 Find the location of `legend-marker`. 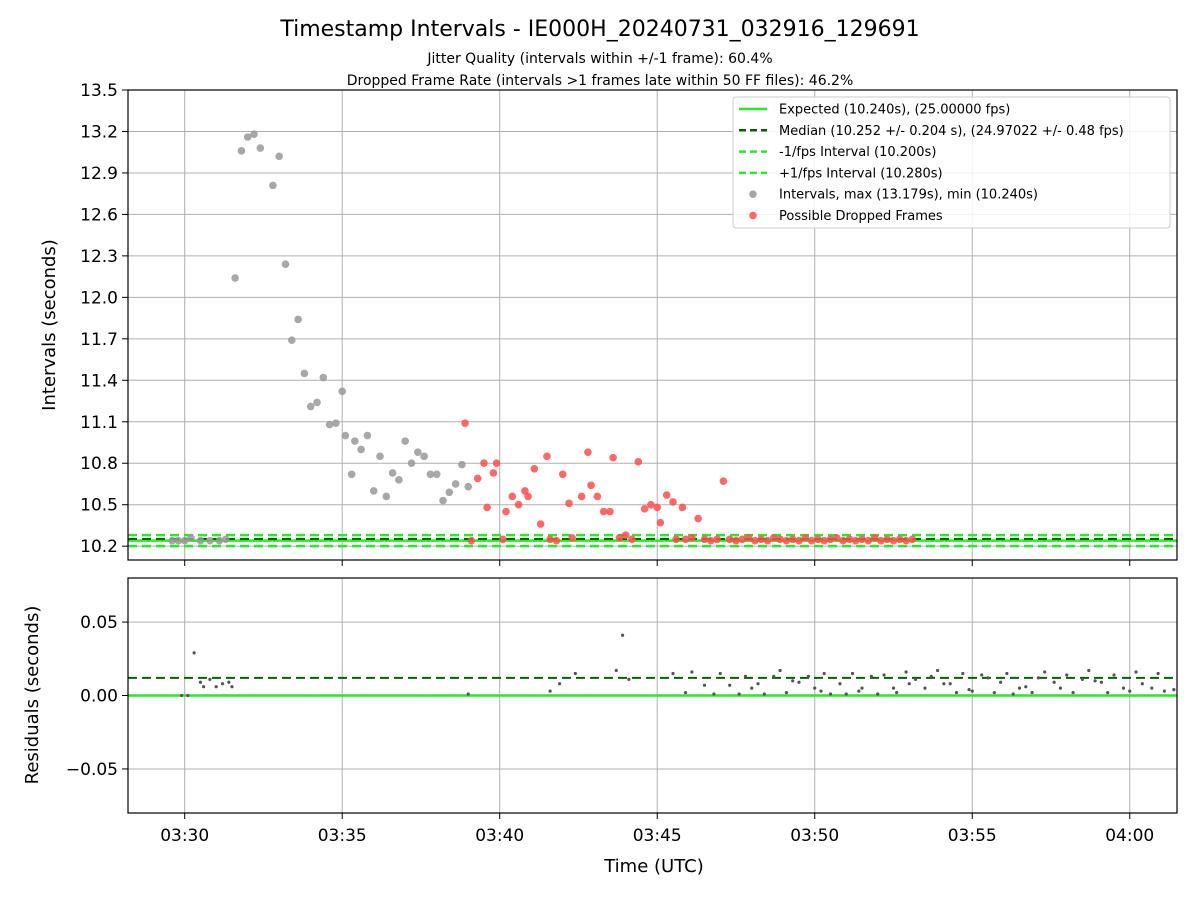

legend-marker is located at coordinates (753, 215).